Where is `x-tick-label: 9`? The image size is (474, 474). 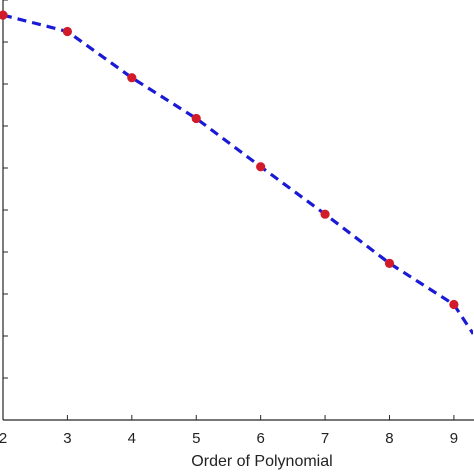
x-tick-label: 9 is located at coordinates (454, 438).